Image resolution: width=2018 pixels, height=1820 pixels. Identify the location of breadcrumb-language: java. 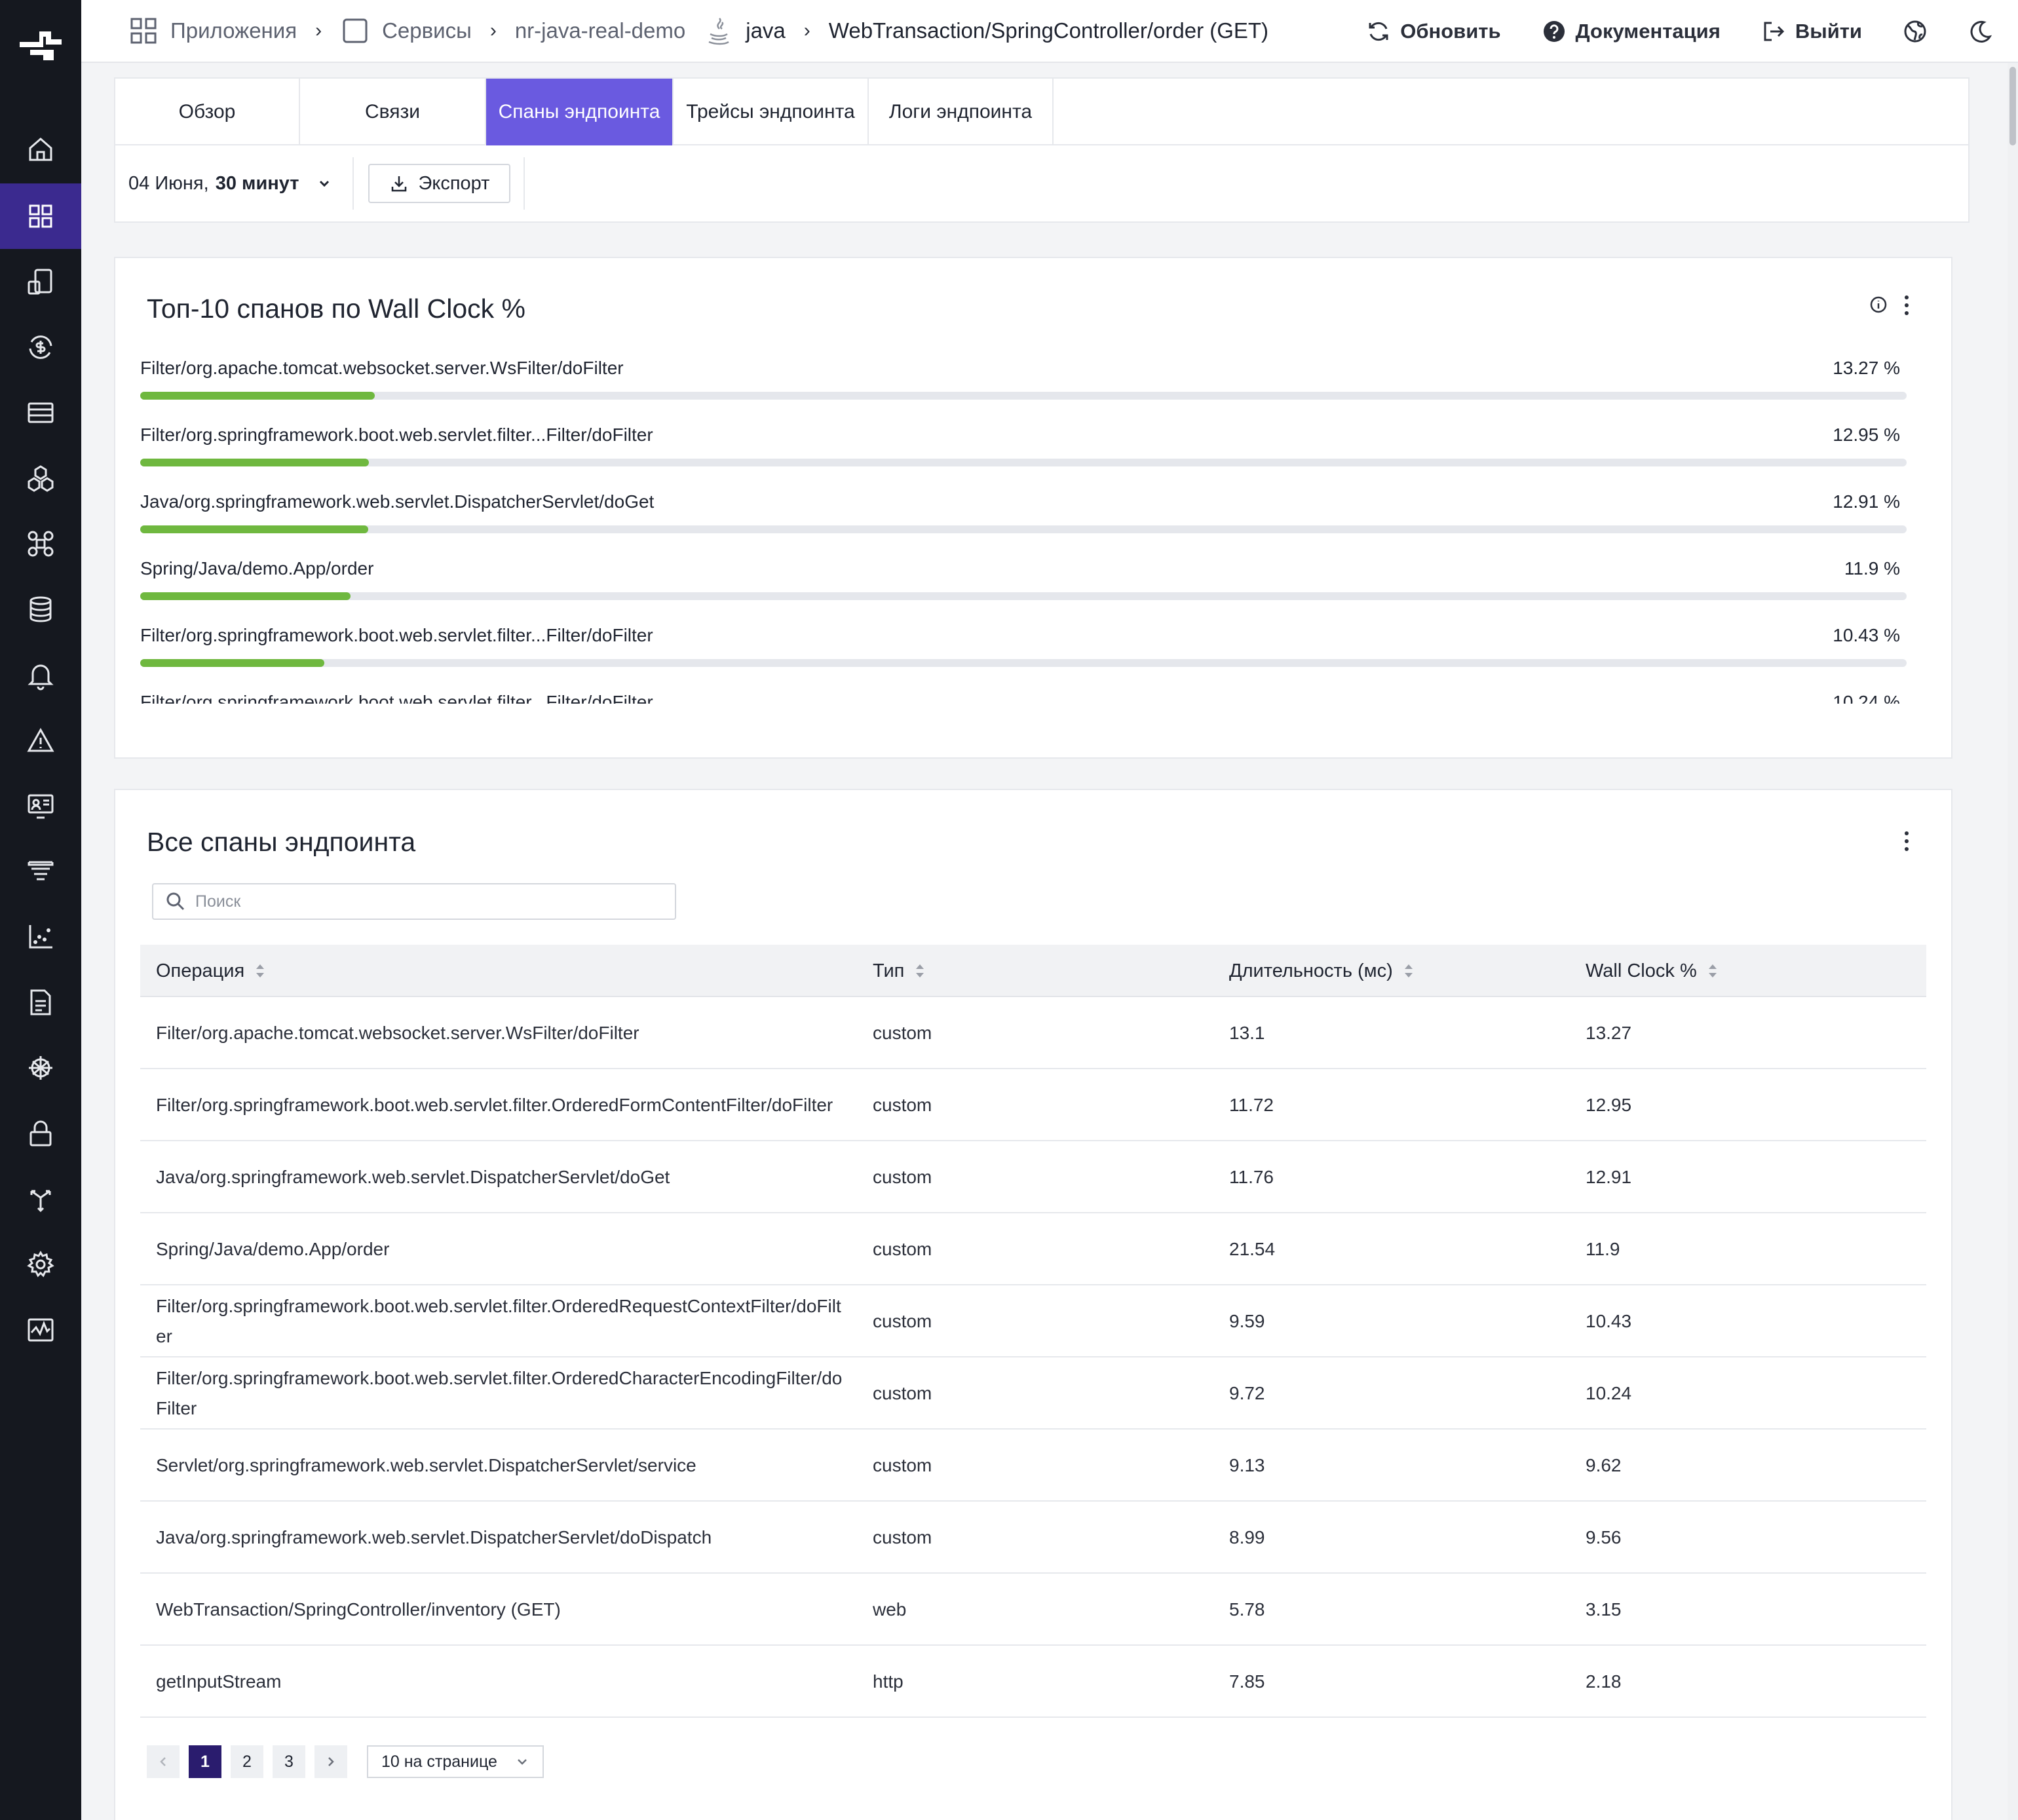
(745, 31).